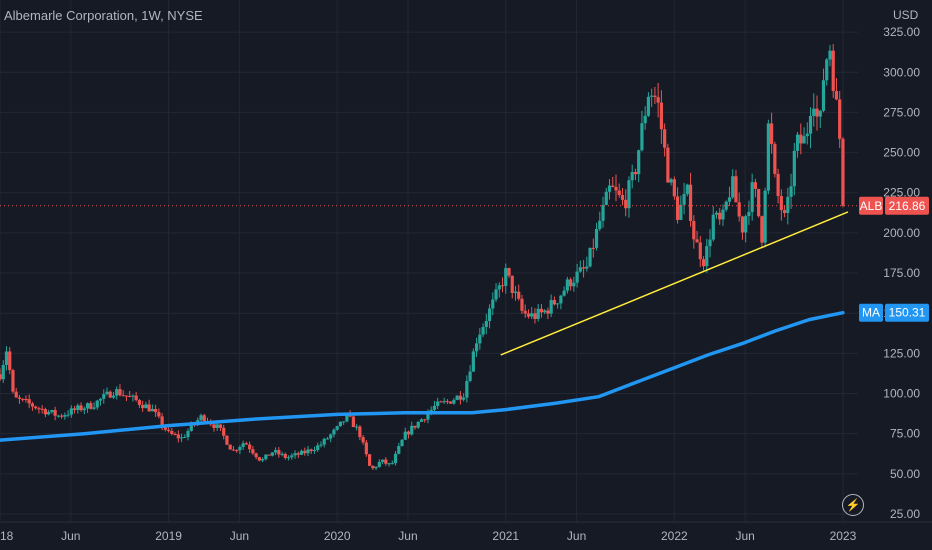 The height and width of the screenshot is (550, 932). Describe the element at coordinates (905, 474) in the screenshot. I see `y-tick-label: 50.00` at that location.